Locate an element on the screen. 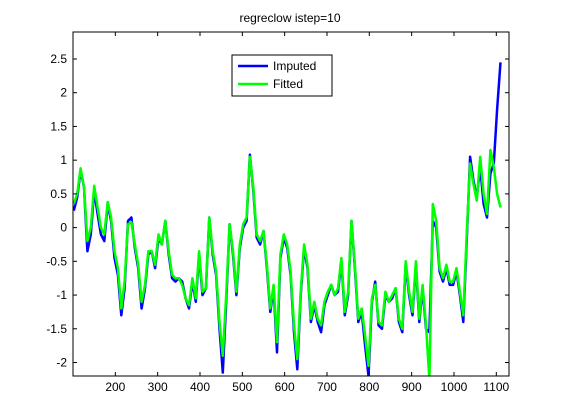 This screenshot has width=561, height=420. chart-title: regreclow istep=10 is located at coordinates (289, 18).